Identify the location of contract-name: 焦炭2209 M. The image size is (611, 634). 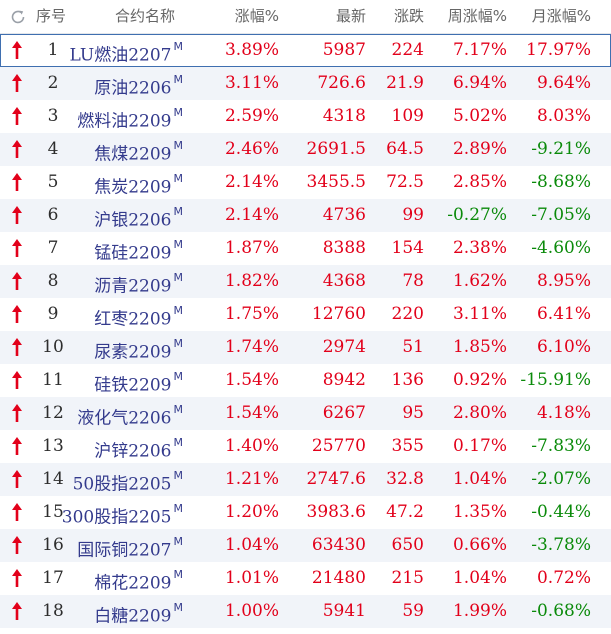
(138, 185).